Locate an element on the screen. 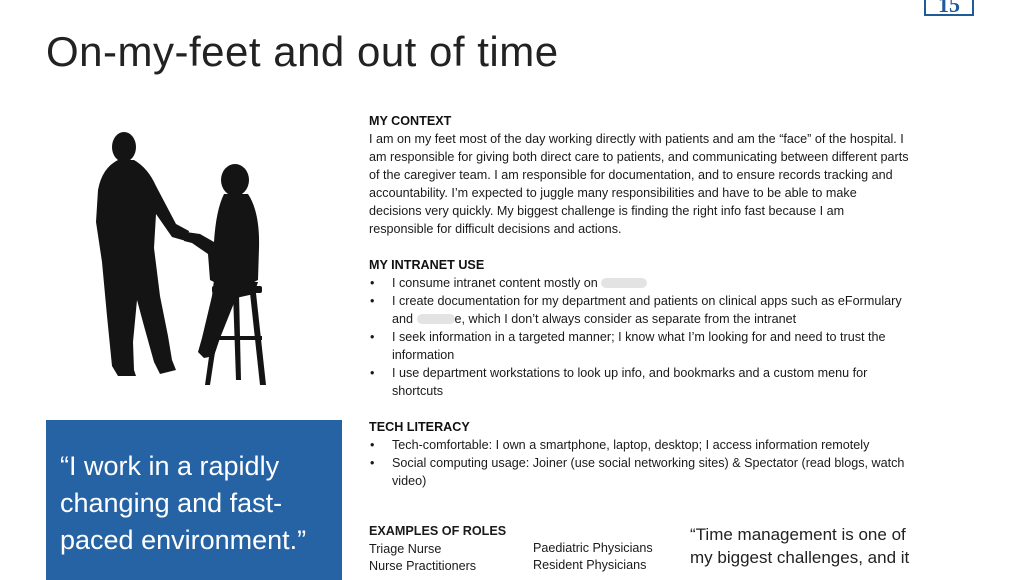 The image size is (1024, 580). role-item: Paediatric Physicians is located at coordinates (593, 548).